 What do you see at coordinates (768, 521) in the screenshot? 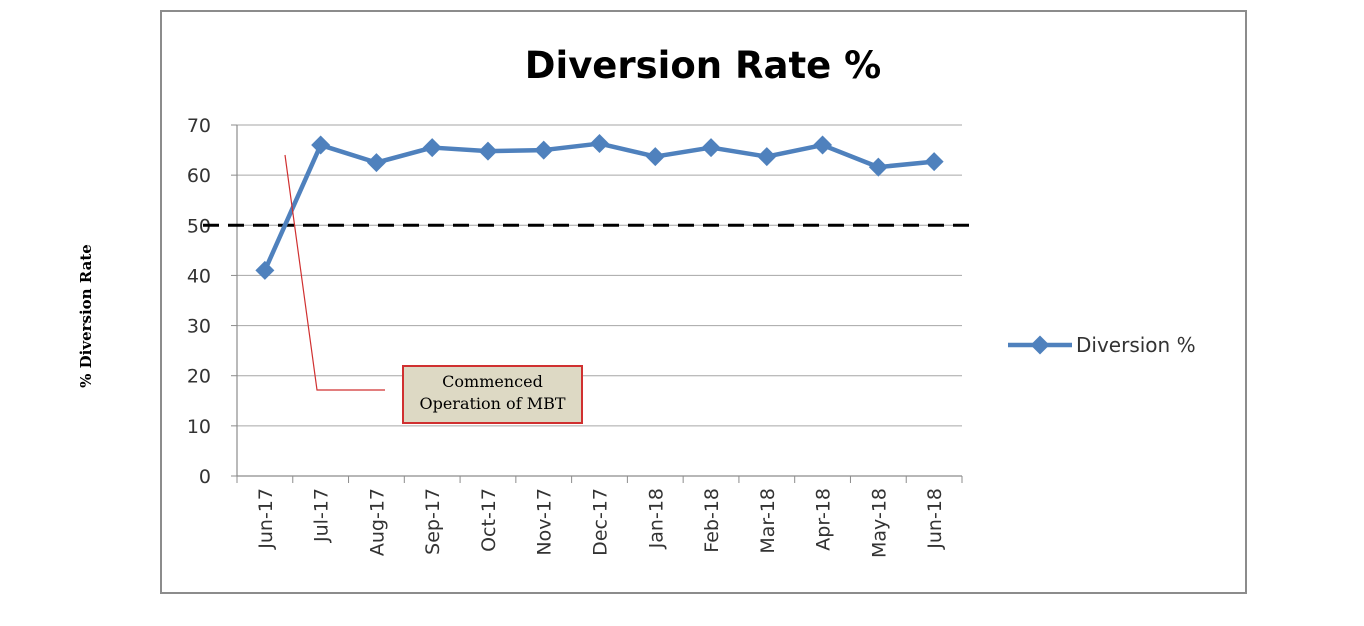
I see `x-tick-label: Mar-18` at bounding box center [768, 521].